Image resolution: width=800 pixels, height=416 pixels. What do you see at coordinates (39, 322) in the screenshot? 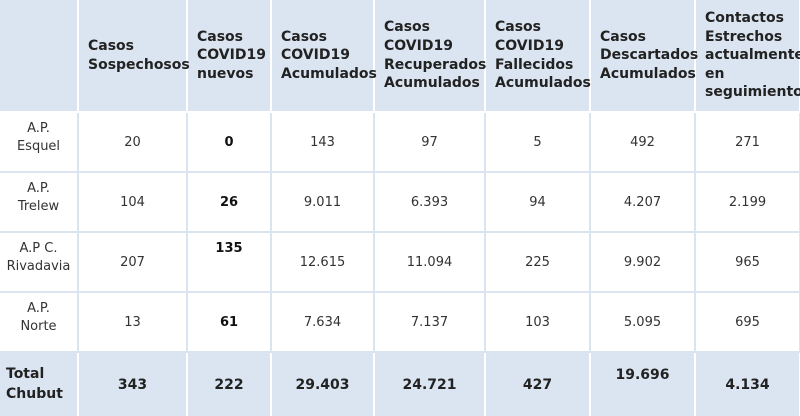
I see `region-cell: A.P. Norte` at bounding box center [39, 322].